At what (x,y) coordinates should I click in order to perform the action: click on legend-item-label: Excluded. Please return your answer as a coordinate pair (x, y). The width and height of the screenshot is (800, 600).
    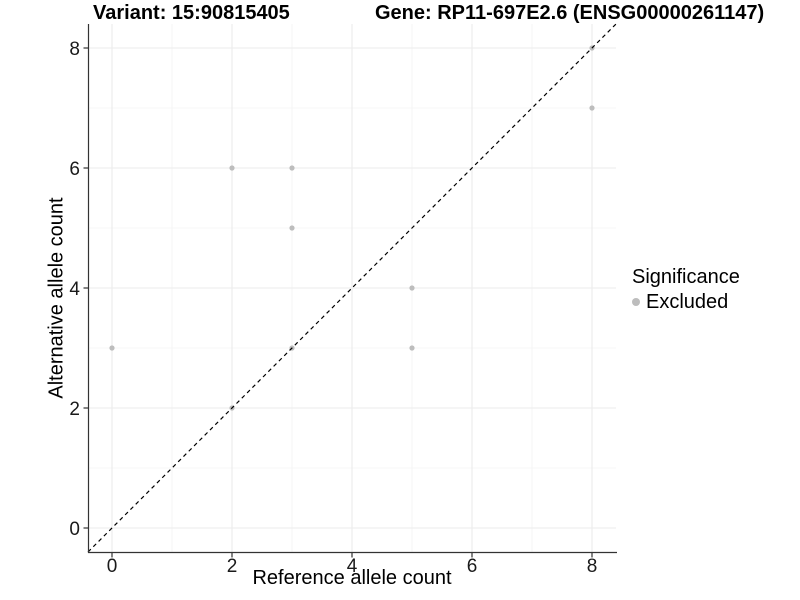
    Looking at the image, I should click on (687, 302).